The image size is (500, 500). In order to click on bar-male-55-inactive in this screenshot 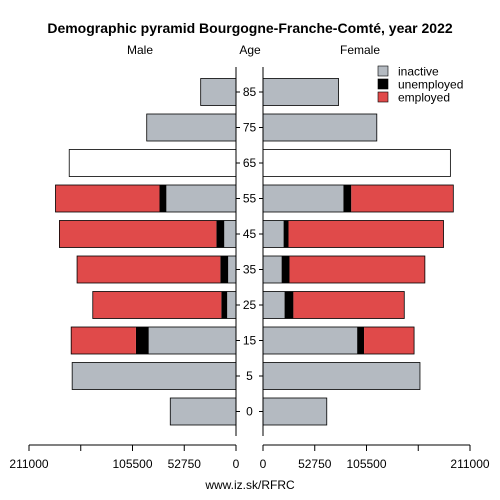, I will do `click(201, 198)`.